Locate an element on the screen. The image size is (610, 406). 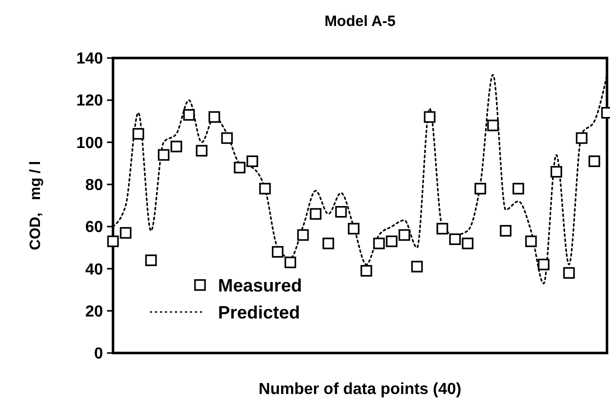
y-tick-label: 120 is located at coordinates (90, 101).